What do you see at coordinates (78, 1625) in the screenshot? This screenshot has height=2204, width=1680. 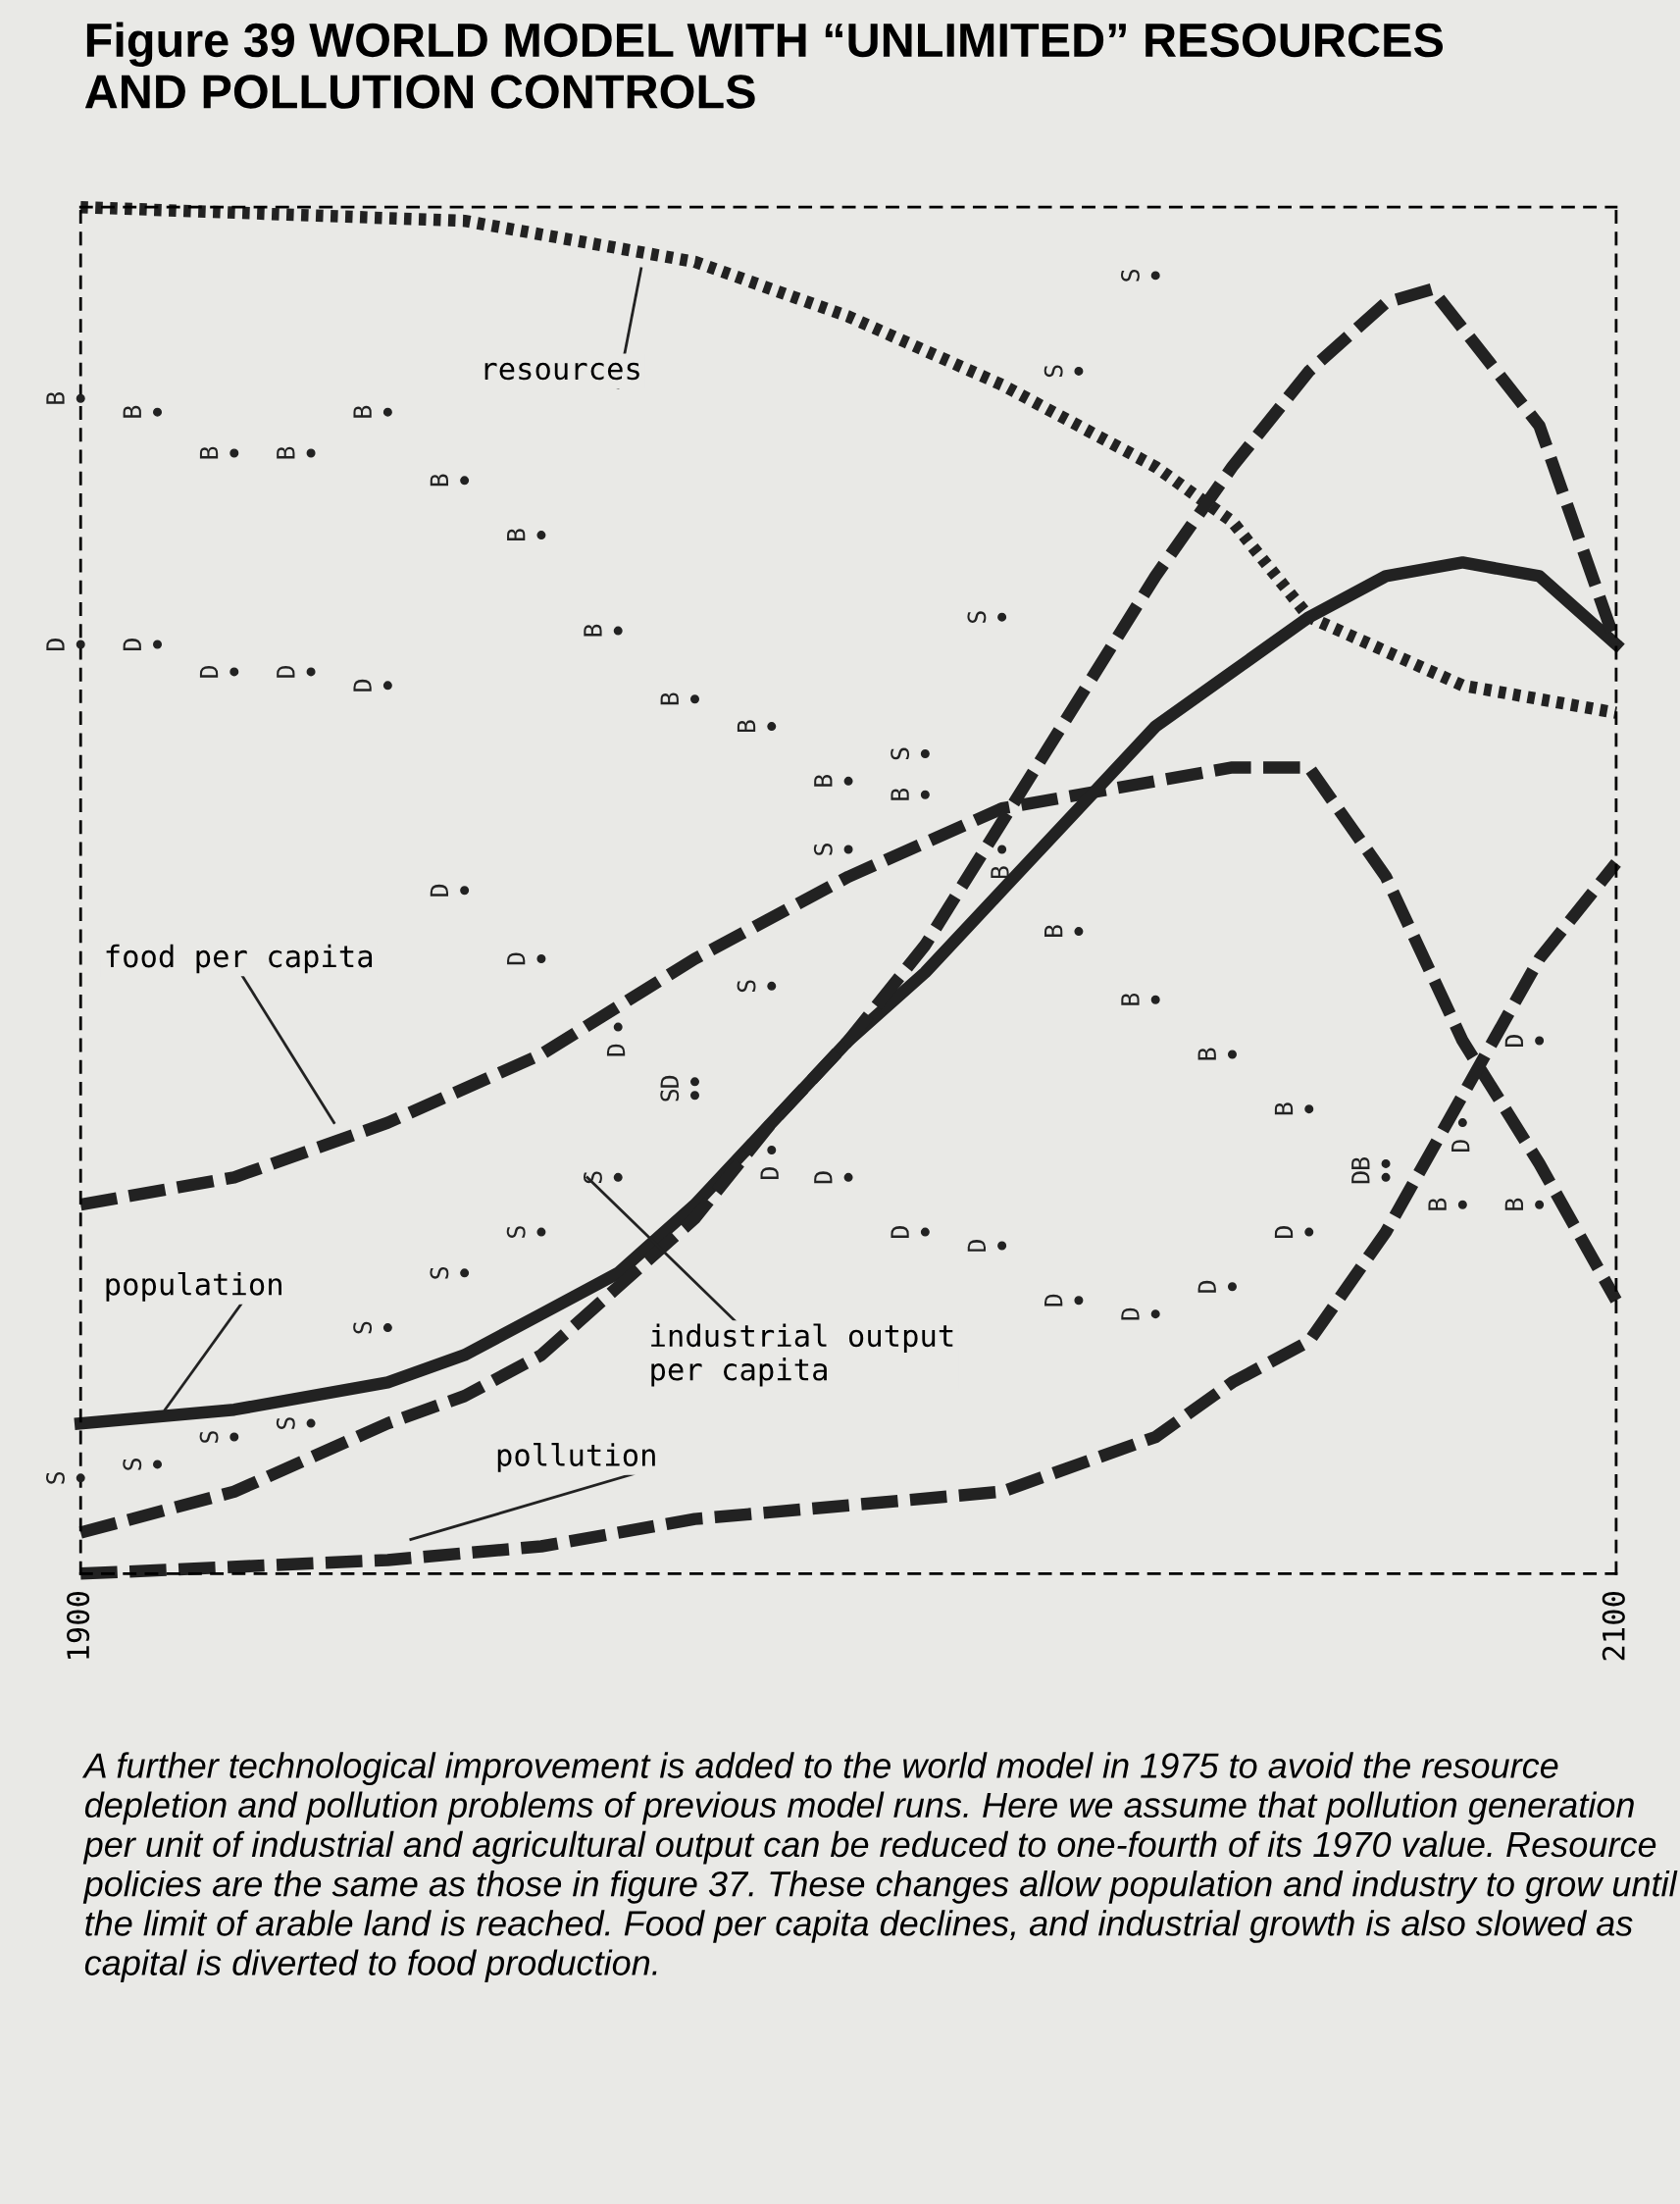 I see `x-tick-label: 1900` at bounding box center [78, 1625].